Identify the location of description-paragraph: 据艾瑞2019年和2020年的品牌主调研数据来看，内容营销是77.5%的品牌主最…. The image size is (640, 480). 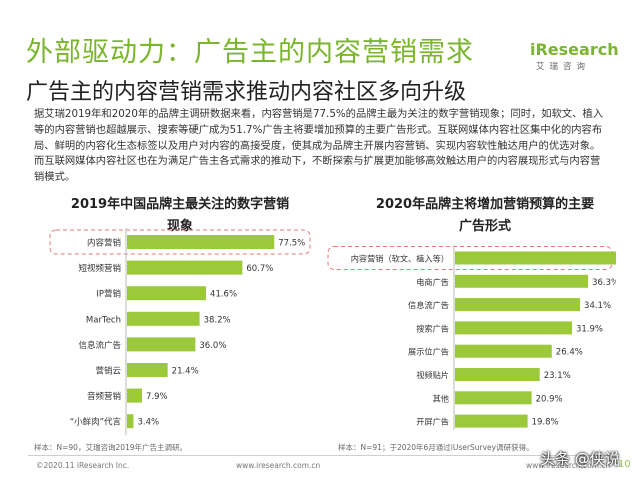
(319, 146).